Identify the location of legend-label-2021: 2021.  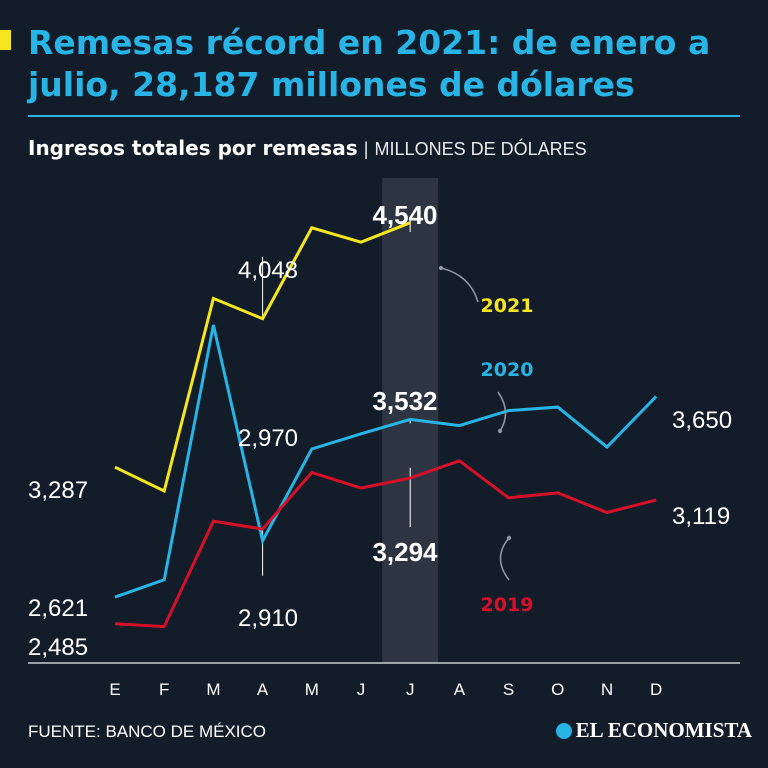
(507, 306).